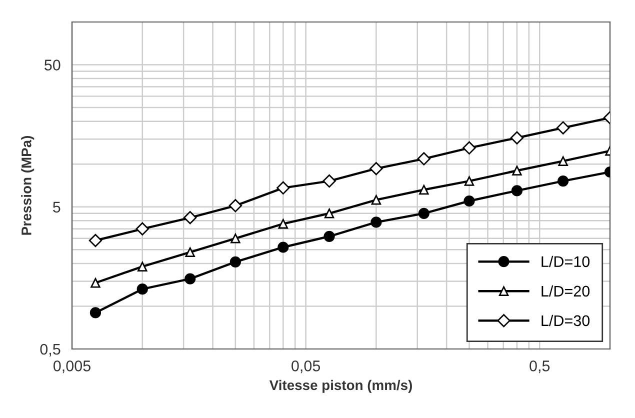 Image resolution: width=635 pixels, height=418 pixels. Describe the element at coordinates (27, 185) in the screenshot. I see `y-axis-title: Pression (MPa)` at that location.